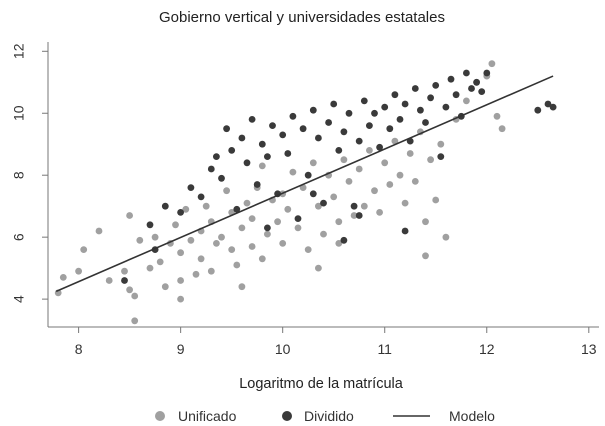  I want to click on y-tick-label: 6, so click(19, 237).